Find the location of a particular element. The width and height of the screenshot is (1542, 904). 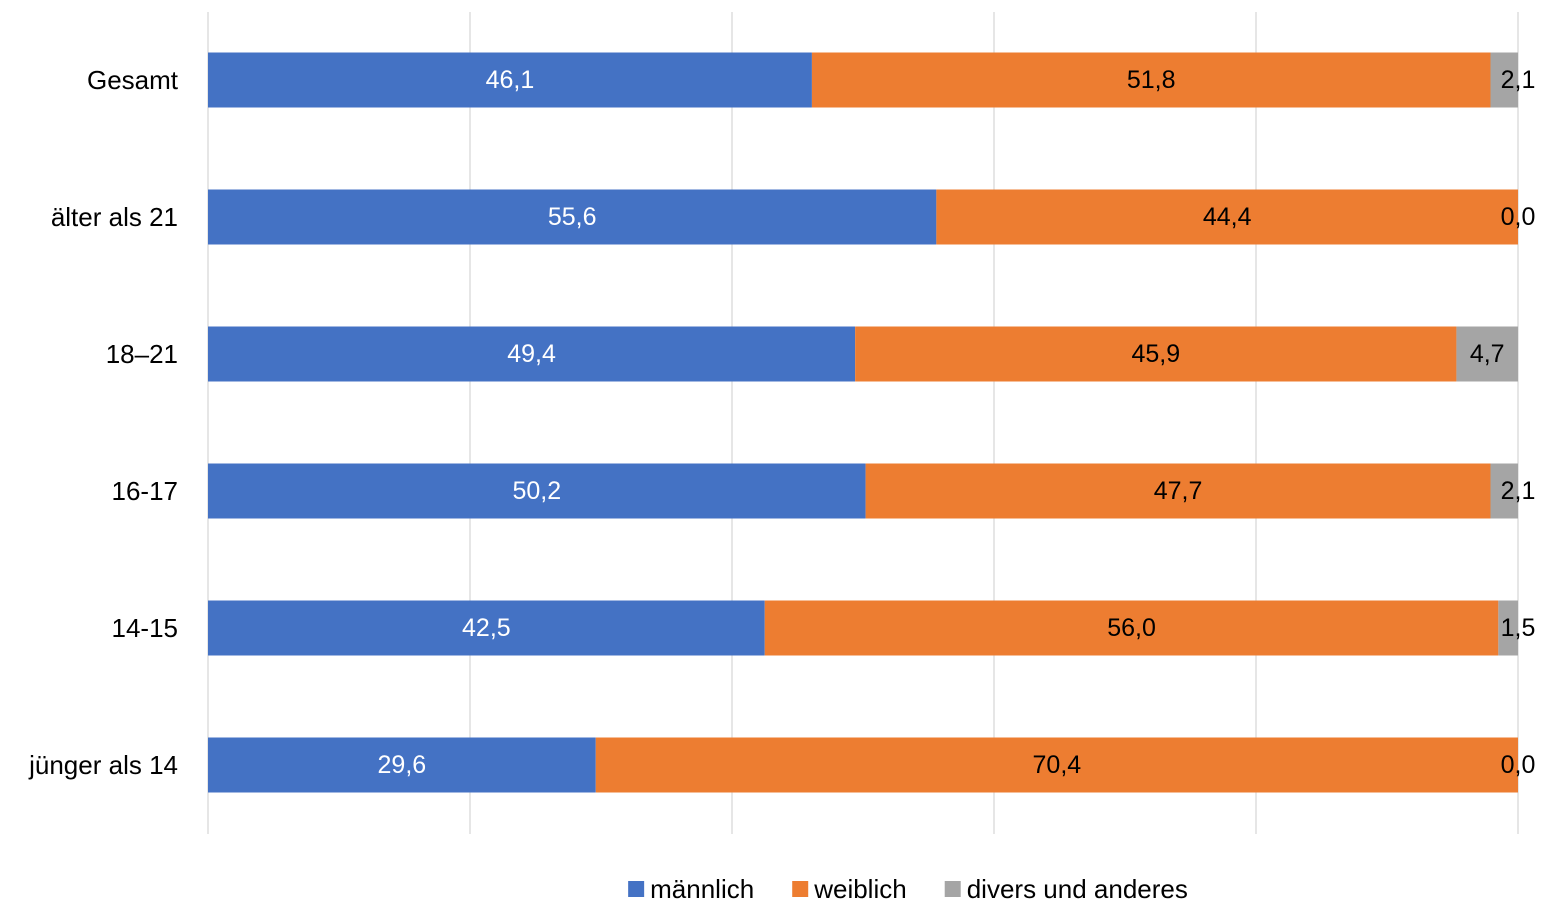

data-label: 50,2 is located at coordinates (536, 491).